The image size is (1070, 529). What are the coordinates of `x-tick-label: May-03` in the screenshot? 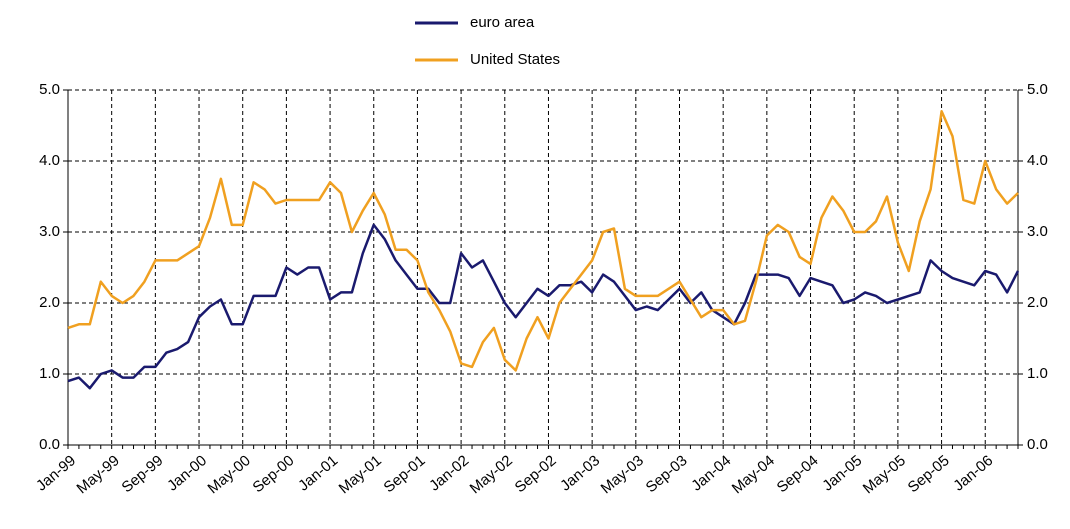 It's located at (622, 474).